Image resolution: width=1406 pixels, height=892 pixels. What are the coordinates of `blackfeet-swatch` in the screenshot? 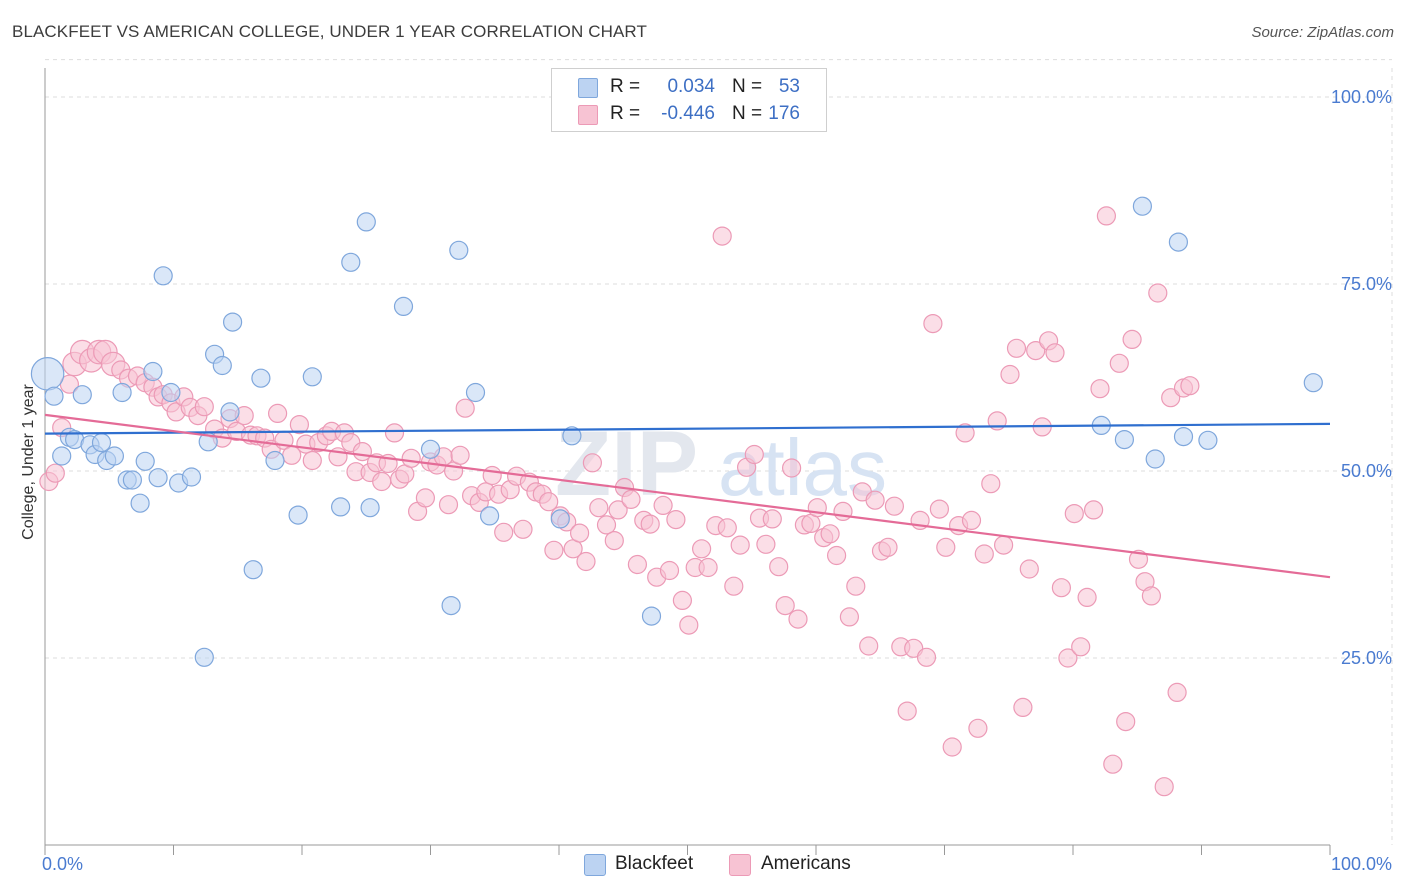 It's located at (588, 88).